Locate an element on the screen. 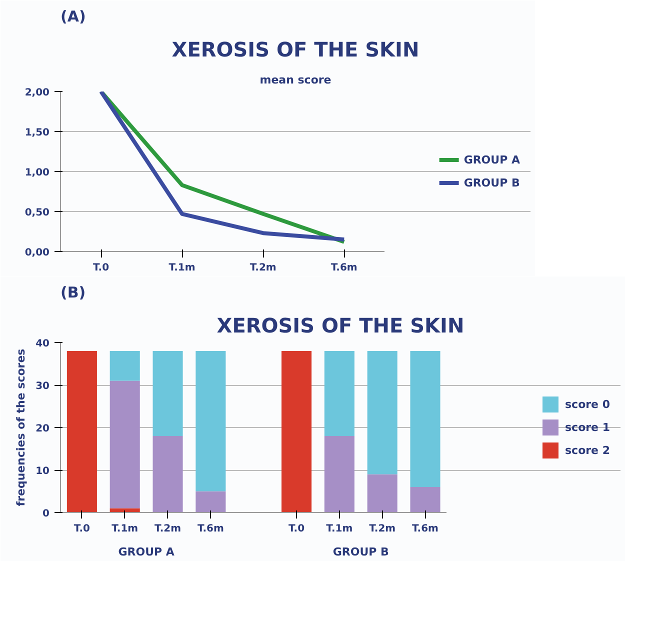 This screenshot has height=617, width=661. y-tick-label: 10 is located at coordinates (43, 471).